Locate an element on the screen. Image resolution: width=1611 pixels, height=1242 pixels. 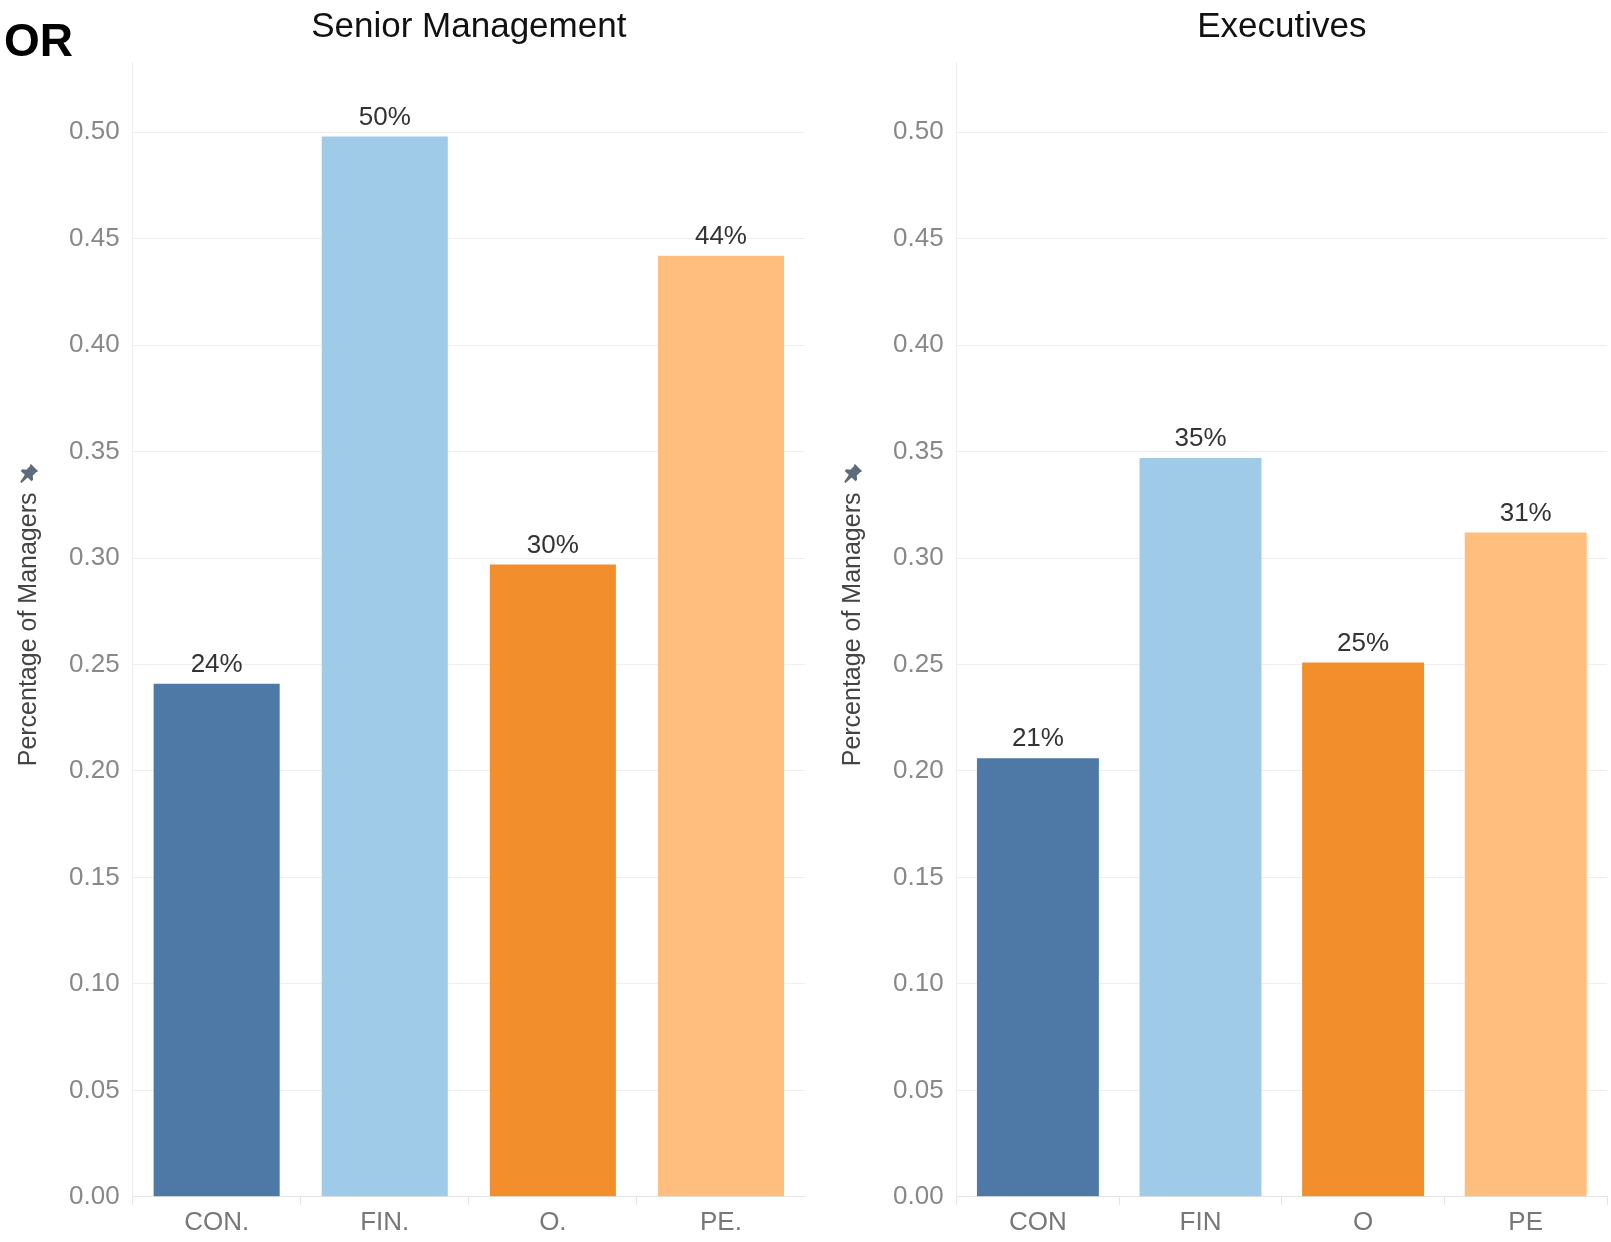
x-tick-label: FIN is located at coordinates (1200, 1220).